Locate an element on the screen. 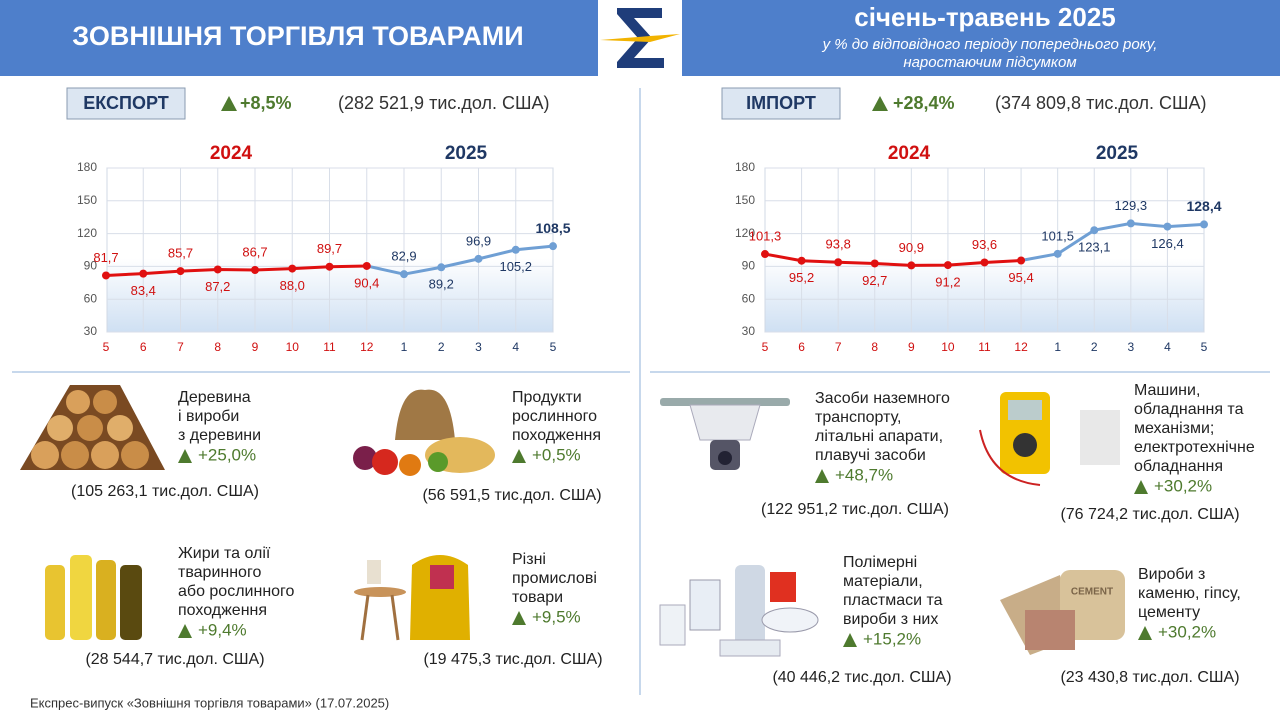 The height and width of the screenshot is (720, 1280). subtitle: наростаючим підсумком is located at coordinates (989, 62).